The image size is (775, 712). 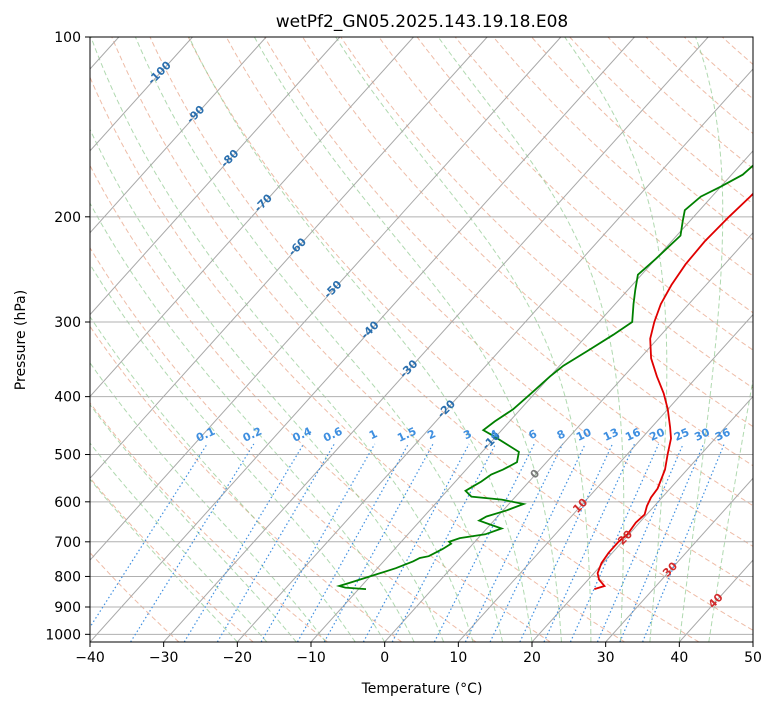 What do you see at coordinates (681, 435) in the screenshot?
I see `mixing-ratio-label: 25` at bounding box center [681, 435].